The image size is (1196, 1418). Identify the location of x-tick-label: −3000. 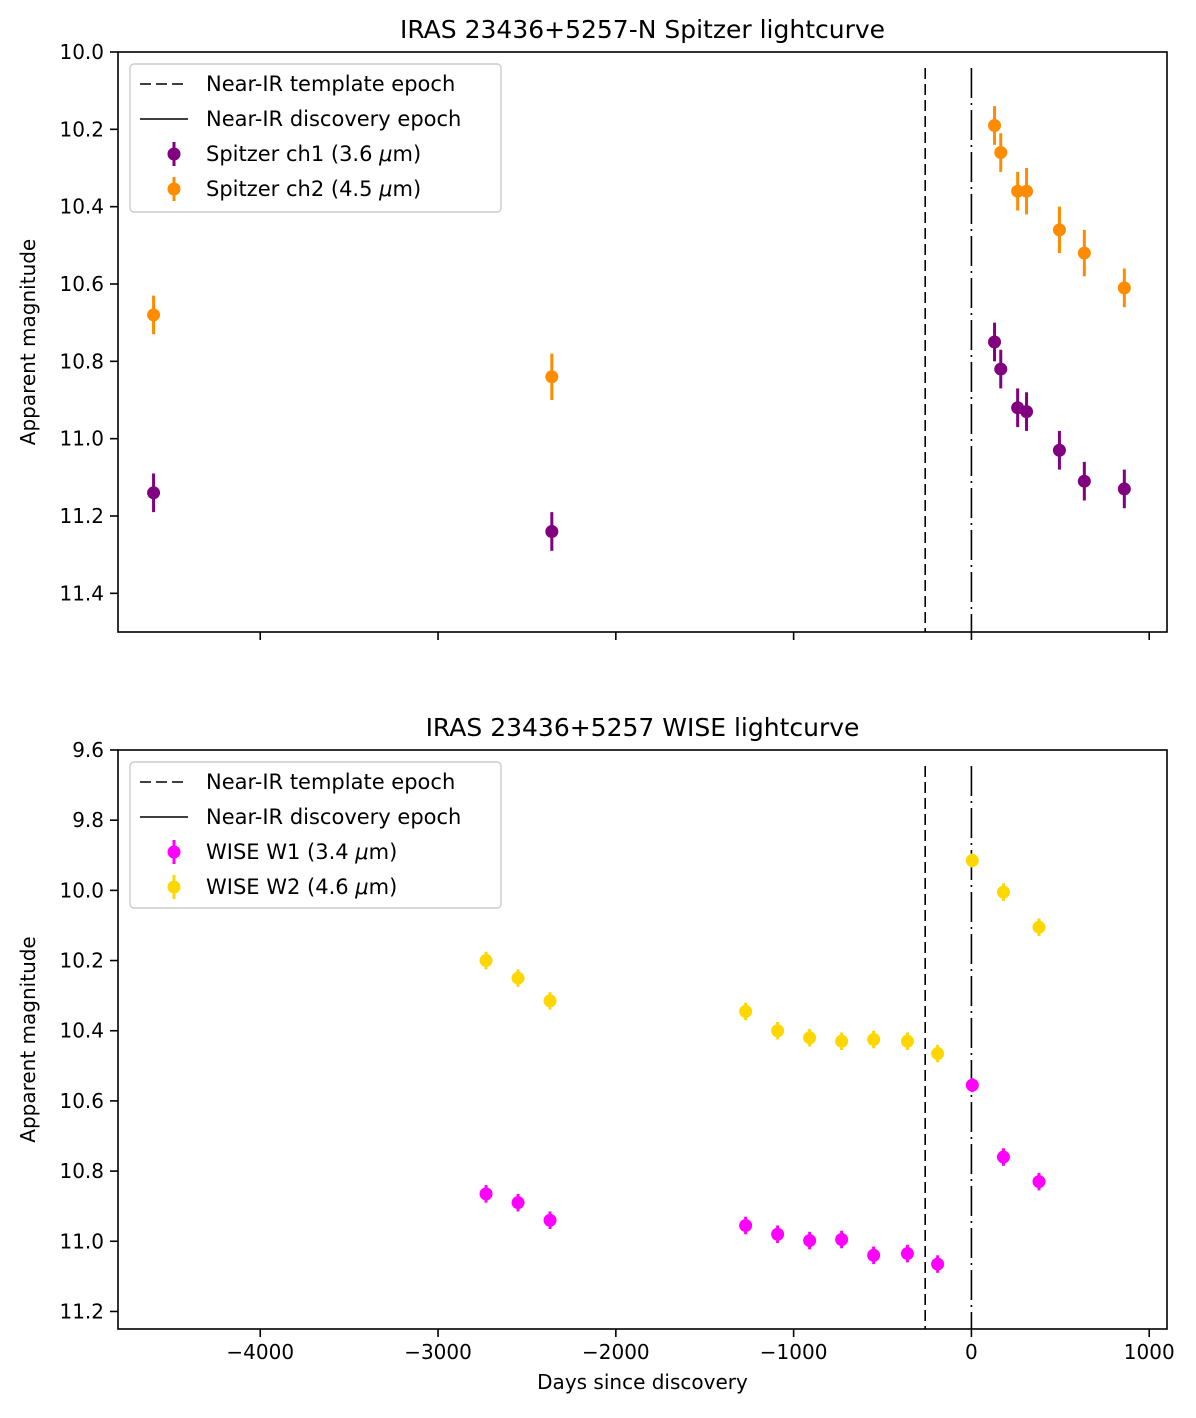
(438, 1352).